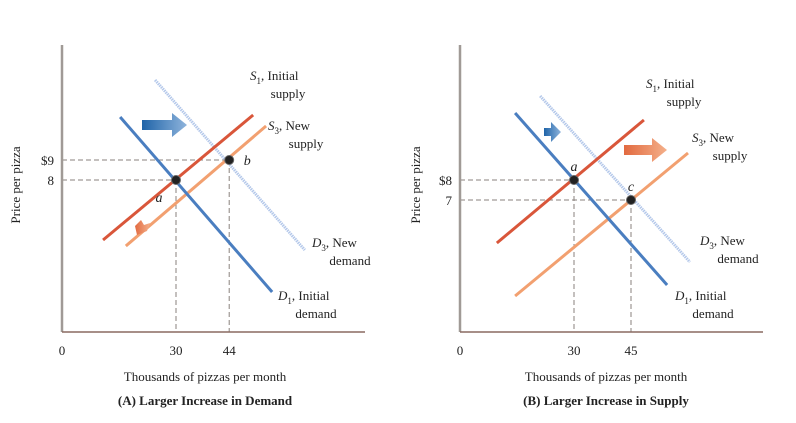 This screenshot has height=423, width=796. Describe the element at coordinates (602, 182) in the screenshot. I see `equilibrium-points-b: ac` at that location.